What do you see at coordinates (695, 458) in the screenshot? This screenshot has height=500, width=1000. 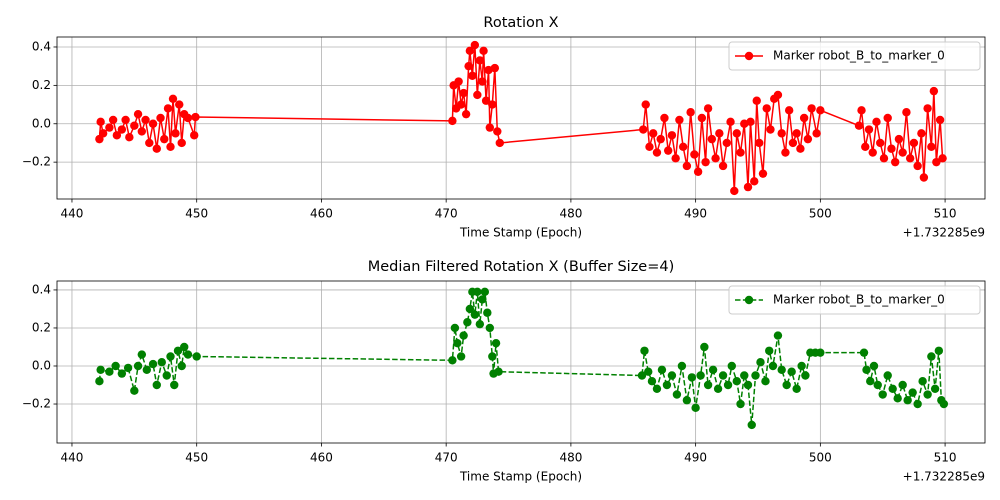 I see `x-tick-label: 490` at bounding box center [695, 458].